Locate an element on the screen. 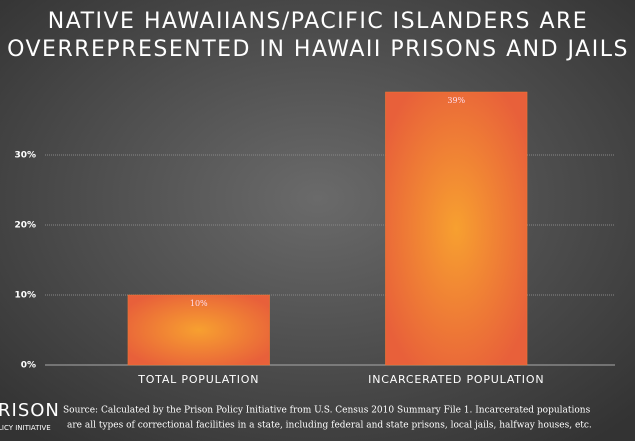  value-label: 39% is located at coordinates (456, 100).